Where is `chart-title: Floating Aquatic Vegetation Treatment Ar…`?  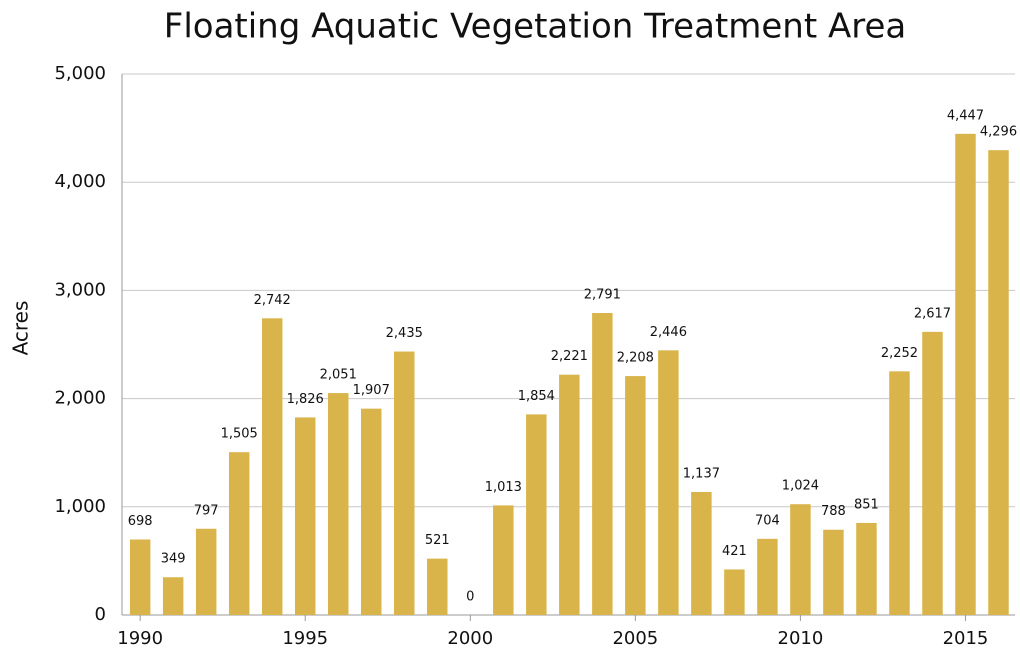
chart-title: Floating Aquatic Vegetation Treatment Ar… is located at coordinates (535, 27).